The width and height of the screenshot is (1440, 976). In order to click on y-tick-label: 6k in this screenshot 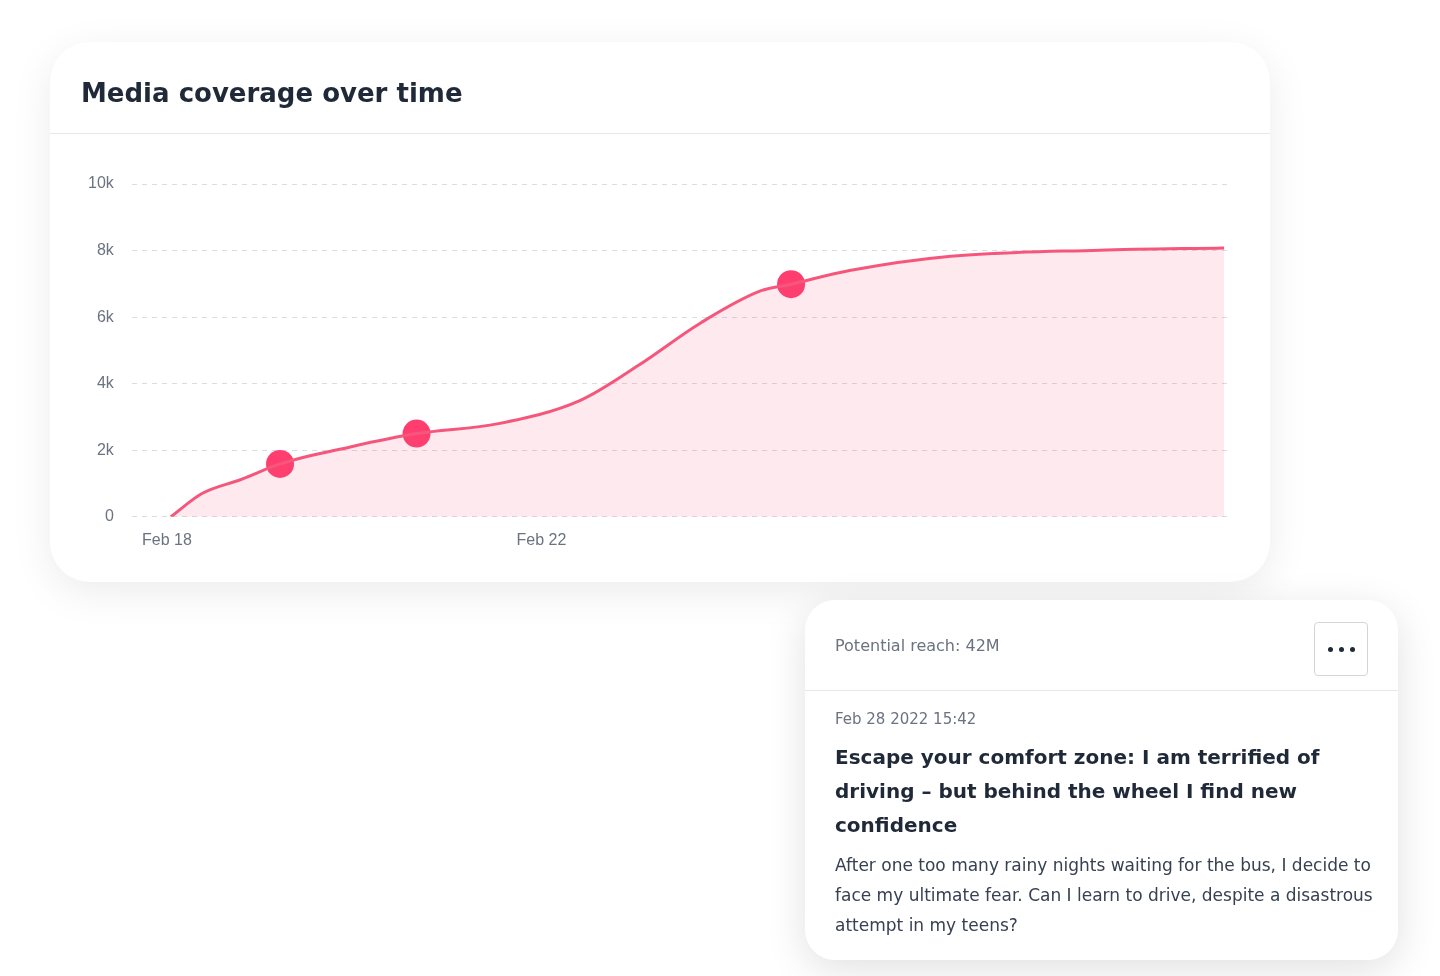, I will do `click(105, 316)`.